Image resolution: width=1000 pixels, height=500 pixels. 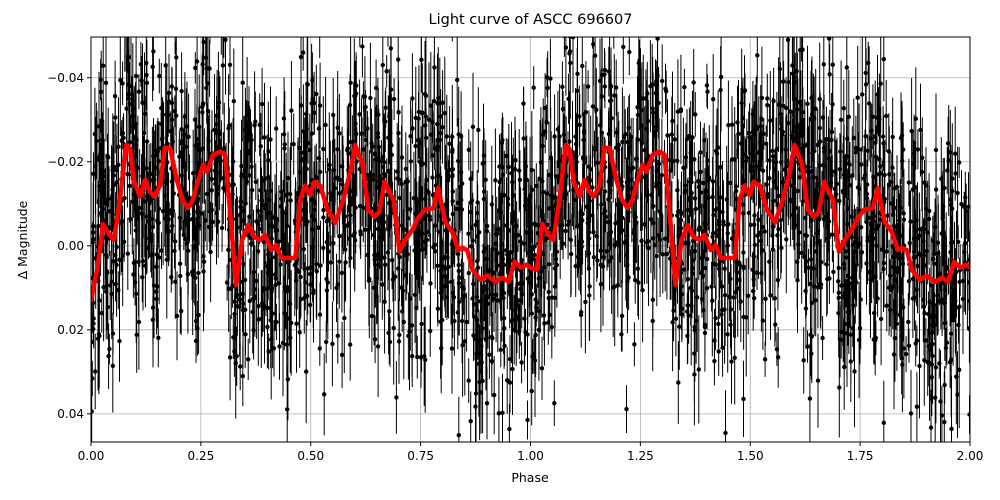 I want to click on y-axis-label: Δ Magnitude, so click(x=22, y=239).